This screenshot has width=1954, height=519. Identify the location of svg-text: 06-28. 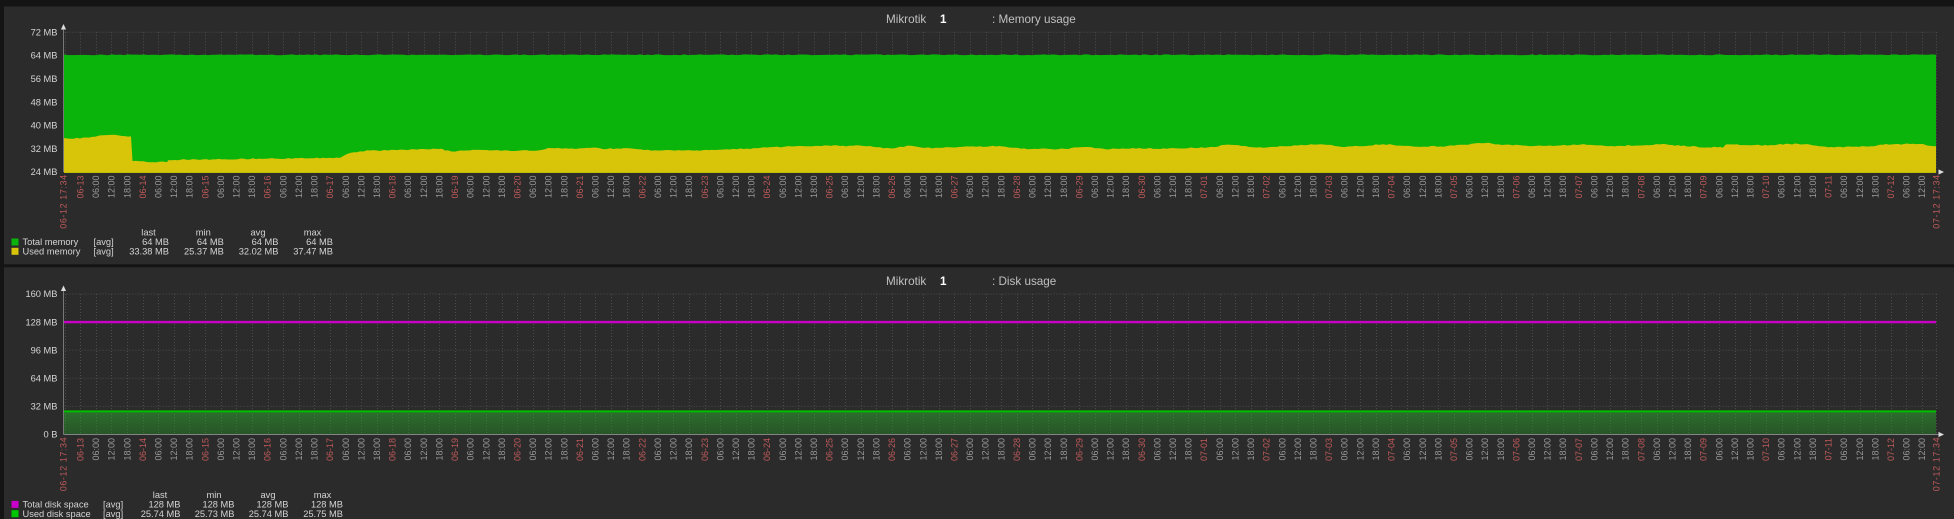
(1017, 187).